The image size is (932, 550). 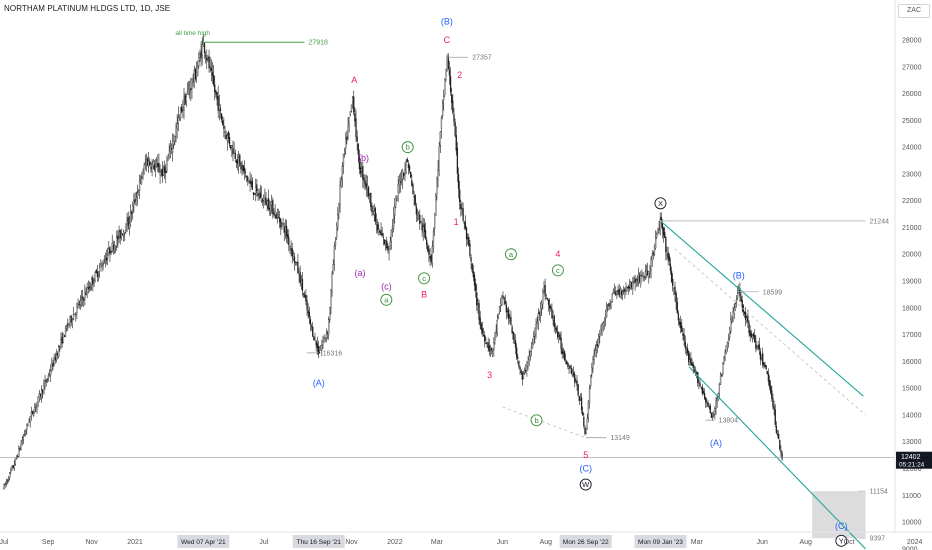 I want to click on wave-label-21: W, so click(x=586, y=484).